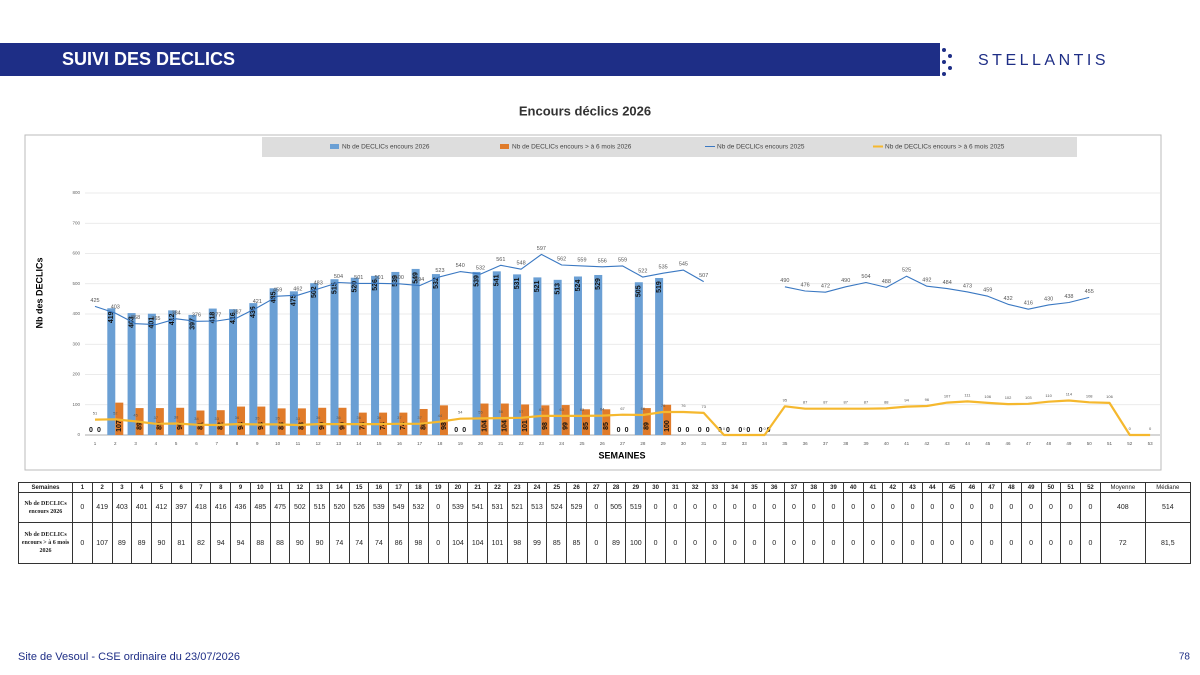  What do you see at coordinates (987, 396) in the screenshot?
I see `line-value-label: 106` at bounding box center [987, 396].